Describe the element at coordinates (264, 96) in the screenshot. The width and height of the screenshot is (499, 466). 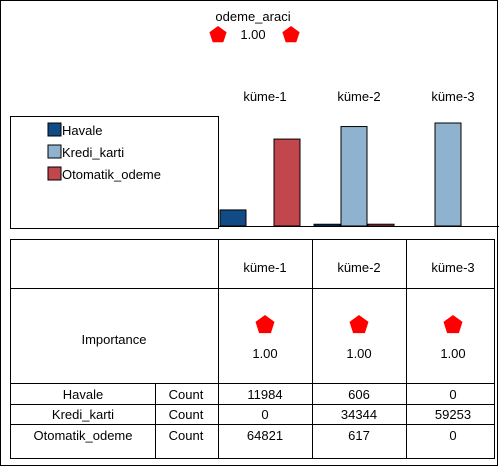
I see `chart-cluster-label: küme-1` at that location.